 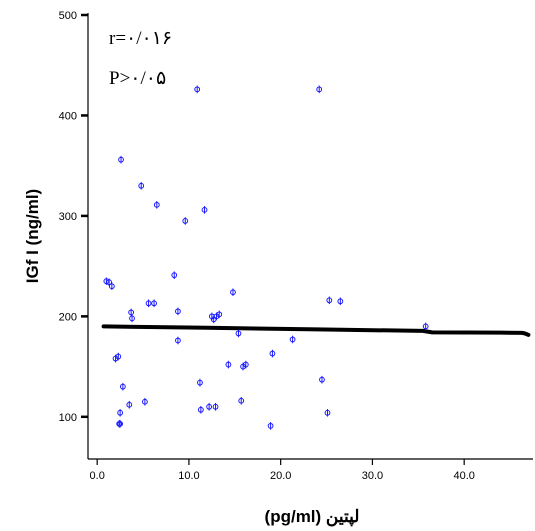 What do you see at coordinates (140, 38) in the screenshot?
I see `correlation-annotation: r=۰/۰۱۶` at bounding box center [140, 38].